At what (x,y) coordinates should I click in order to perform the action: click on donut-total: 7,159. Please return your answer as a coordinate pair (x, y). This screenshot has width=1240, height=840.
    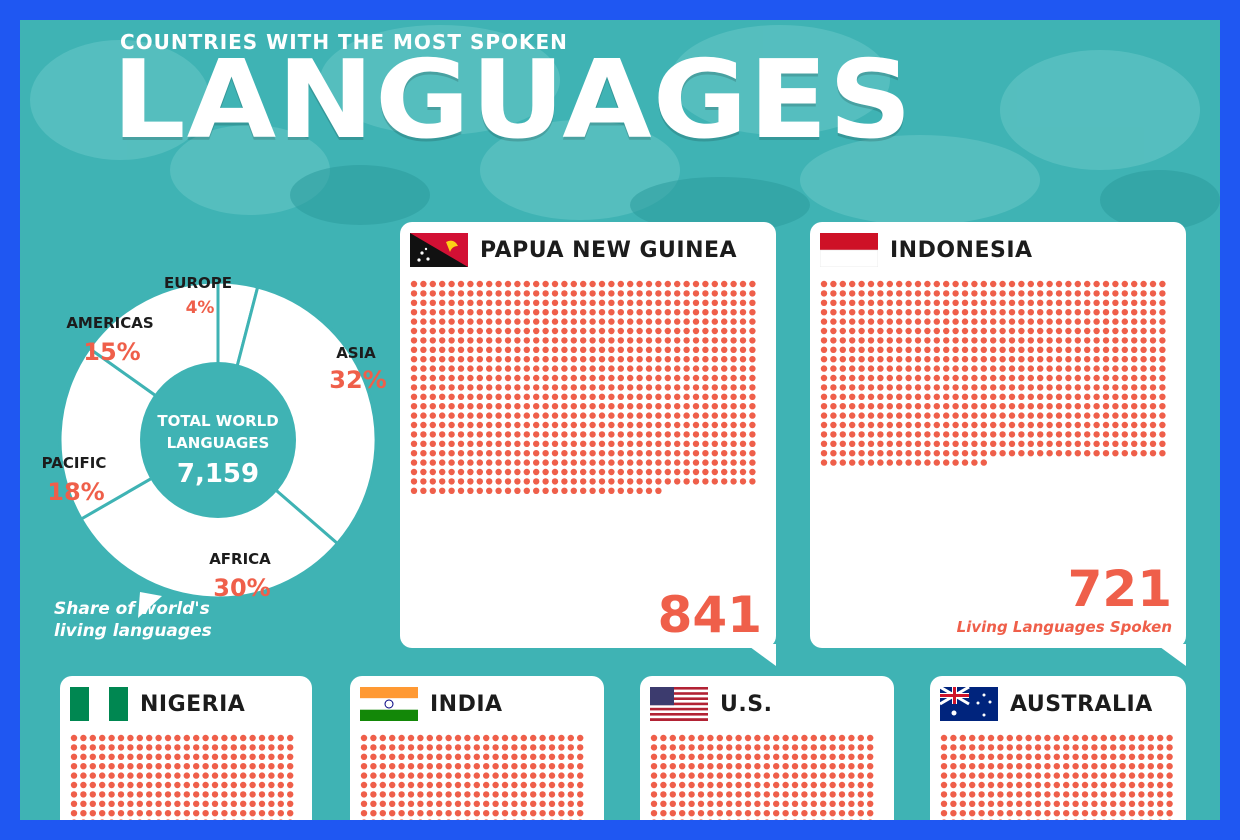
    Looking at the image, I should click on (218, 474).